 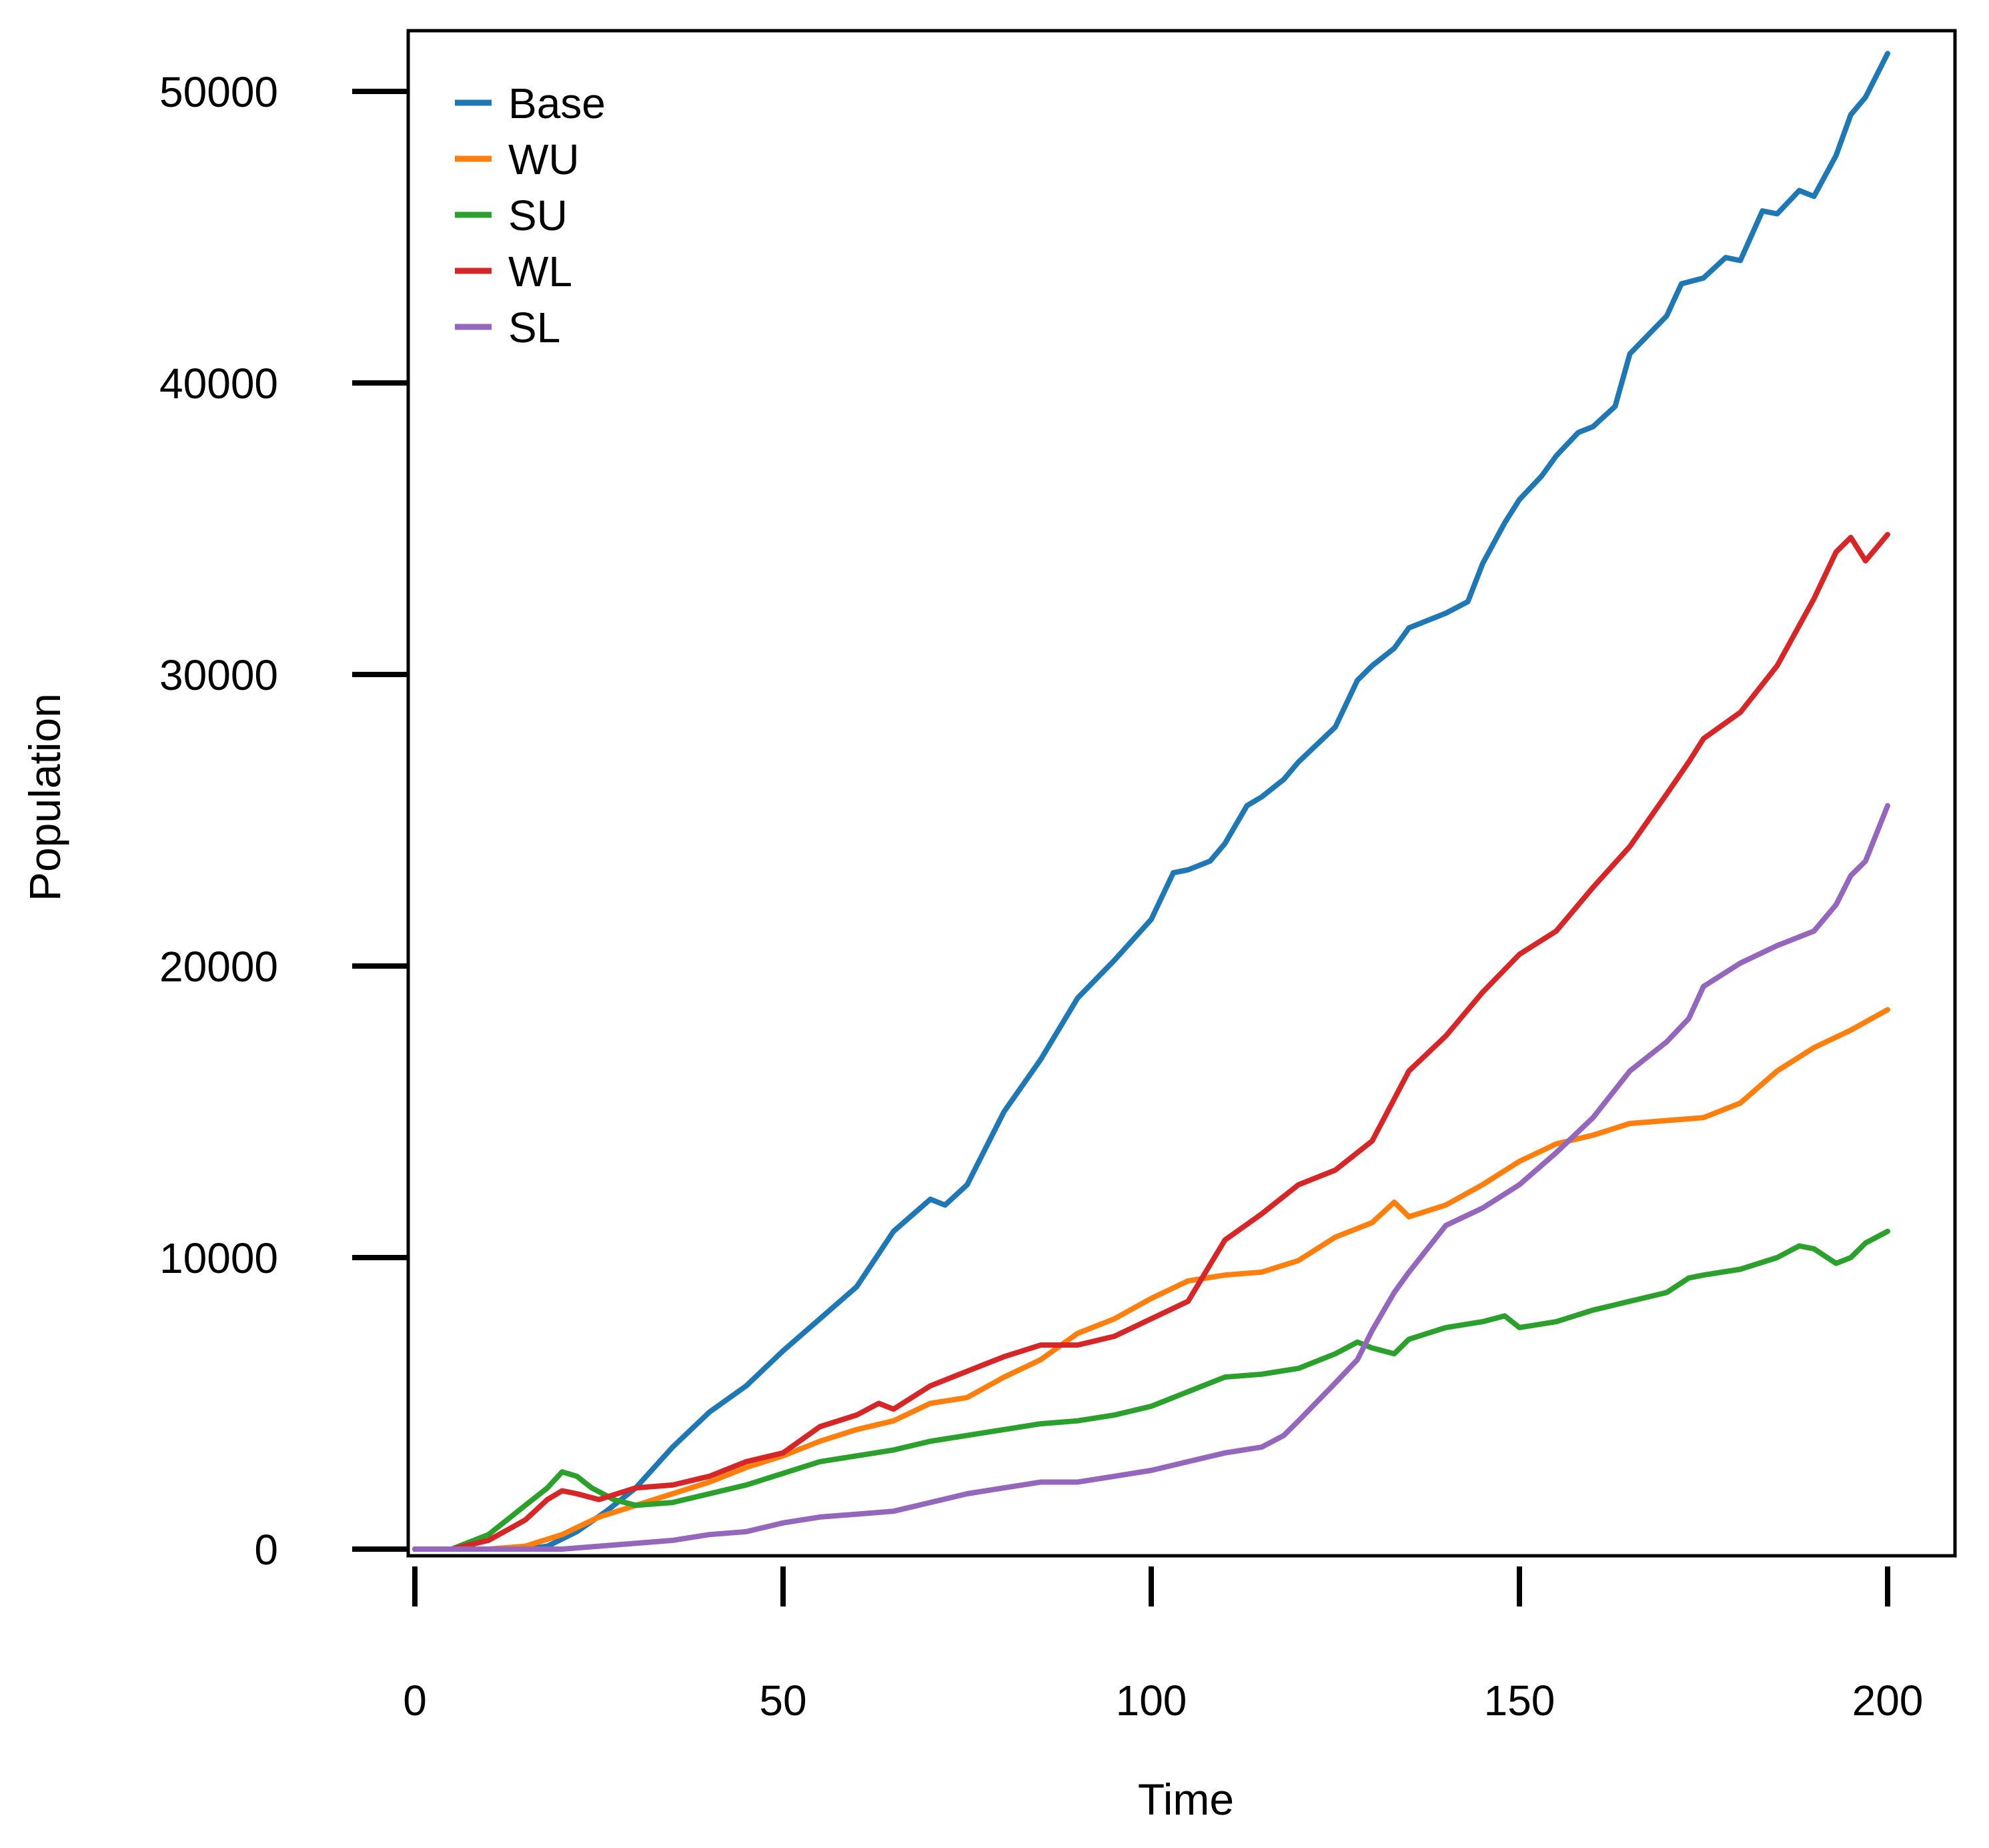 I want to click on x-tick-label: 150, so click(x=1519, y=1701).